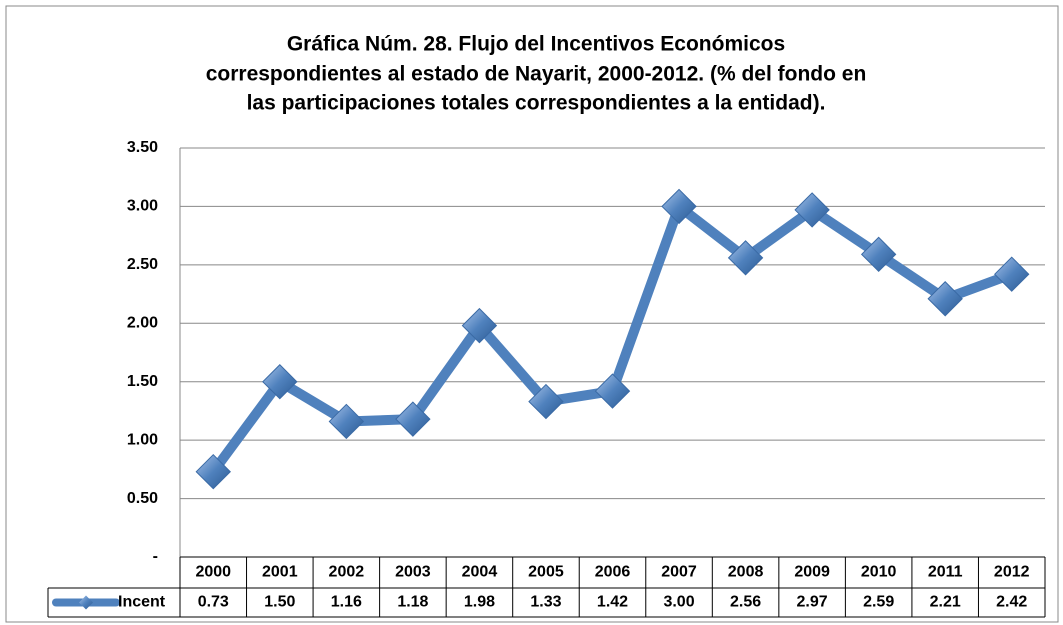 The image size is (1063, 625). I want to click on x-tick-label: 2001, so click(280, 572).